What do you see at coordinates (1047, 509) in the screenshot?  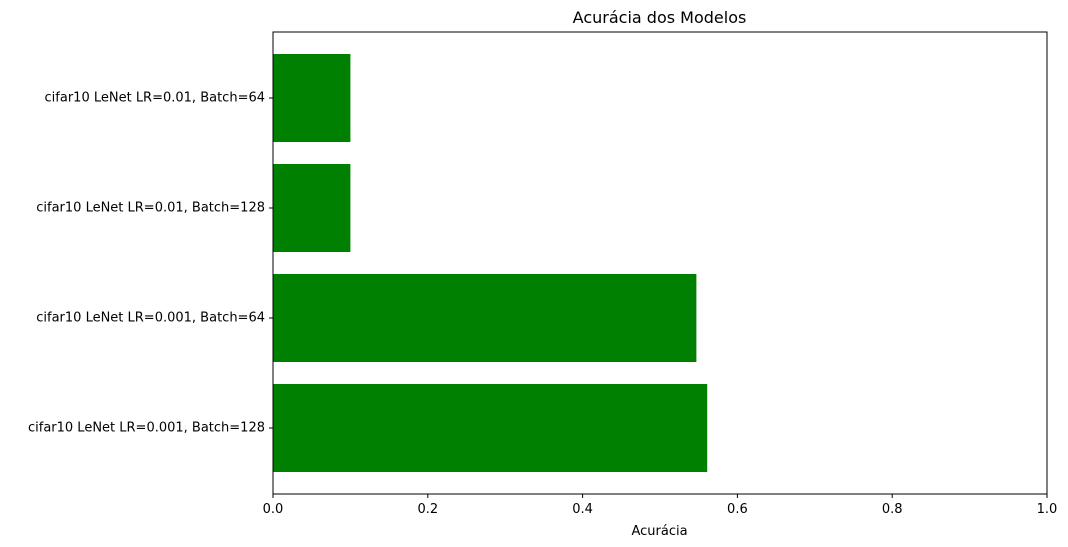 I see `x-tick-label: 1.0` at bounding box center [1047, 509].